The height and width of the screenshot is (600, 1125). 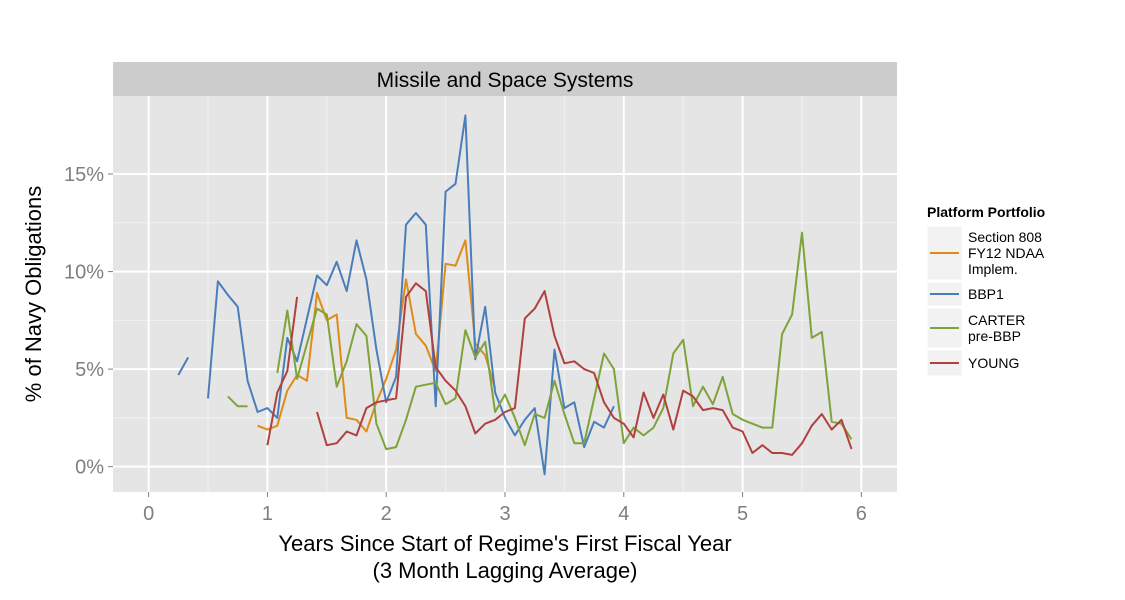 I want to click on chart-title: Missile and Space Systems, so click(x=505, y=80).